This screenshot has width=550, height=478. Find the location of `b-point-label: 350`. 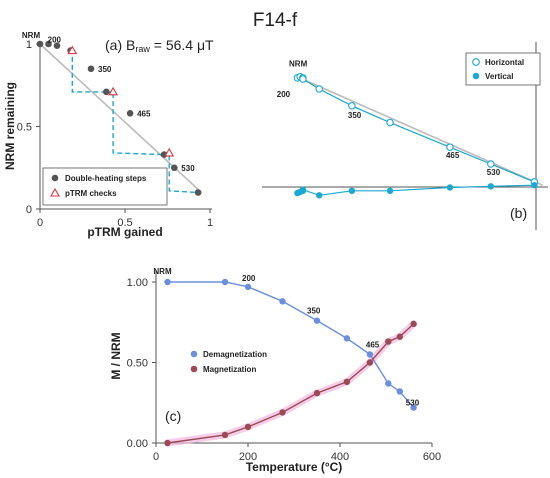

b-point-label: 350 is located at coordinates (355, 115).